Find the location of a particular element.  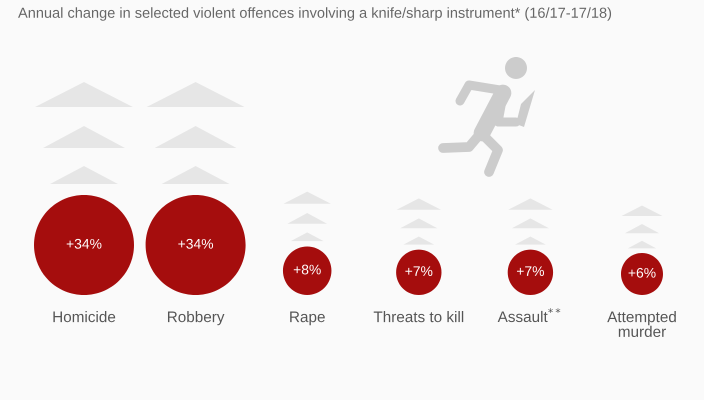

category-label: Robbery is located at coordinates (196, 318).